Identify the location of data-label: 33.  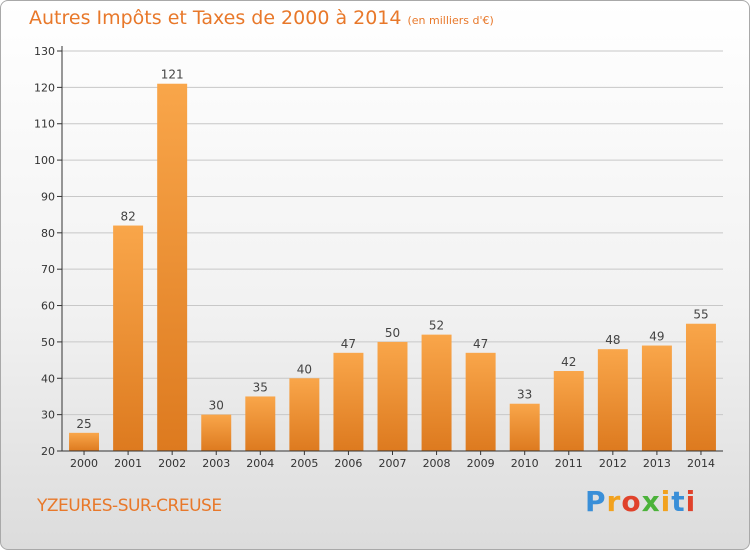
(524, 395).